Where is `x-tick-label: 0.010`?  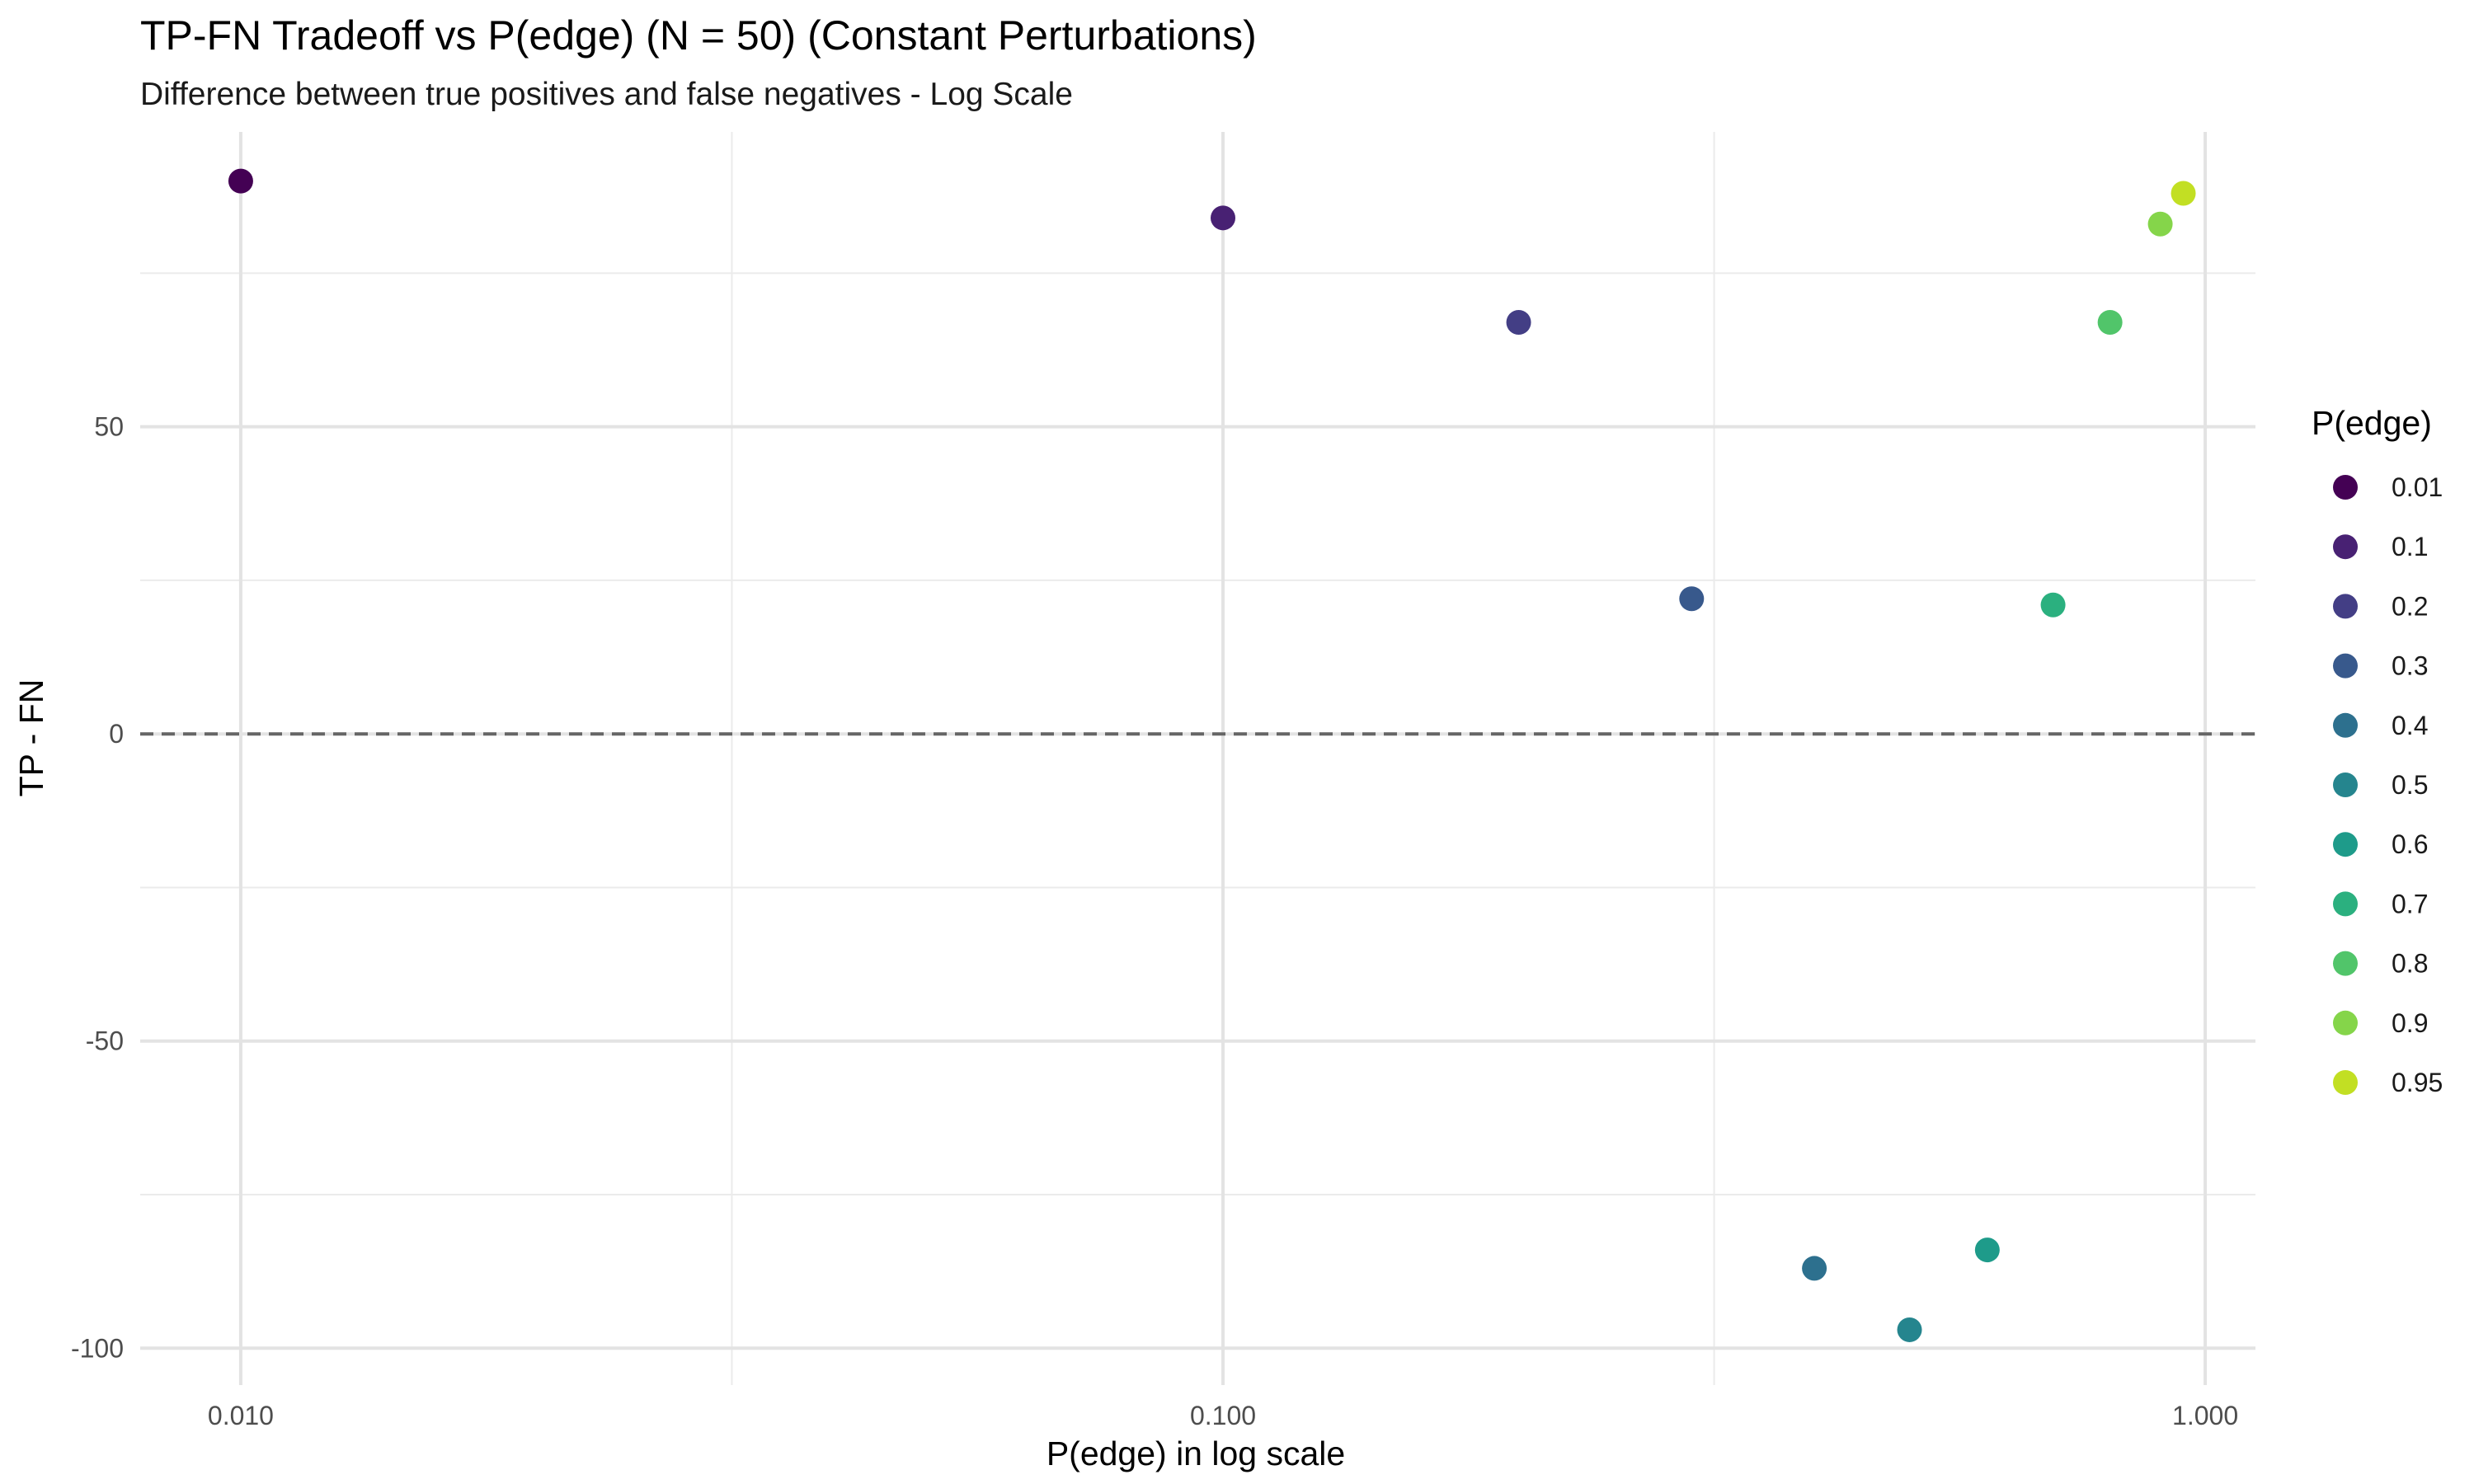 x-tick-label: 0.010 is located at coordinates (241, 1415).